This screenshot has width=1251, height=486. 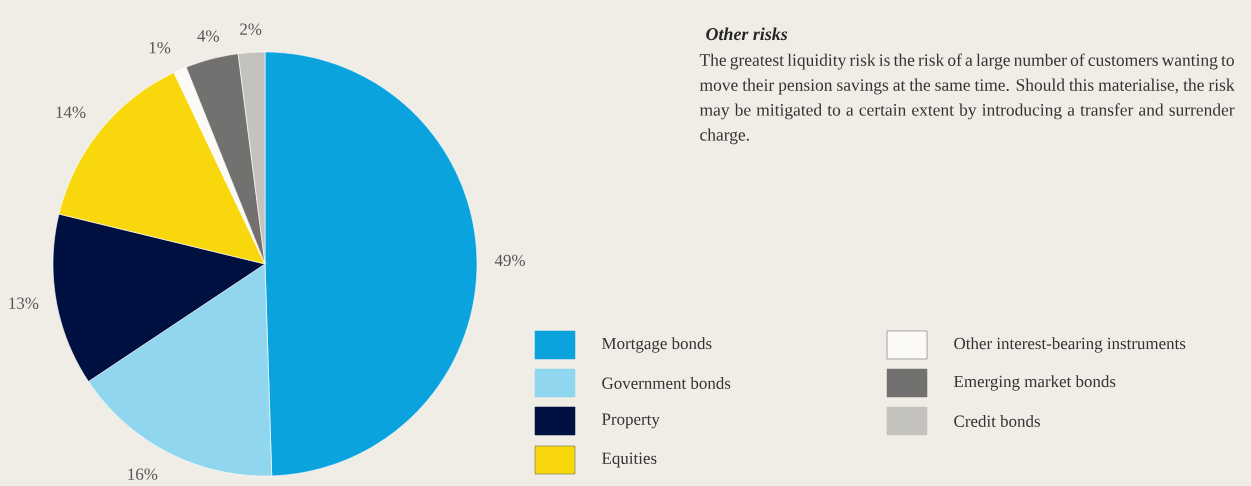 What do you see at coordinates (631, 421) in the screenshot?
I see `legend-label: Property` at bounding box center [631, 421].